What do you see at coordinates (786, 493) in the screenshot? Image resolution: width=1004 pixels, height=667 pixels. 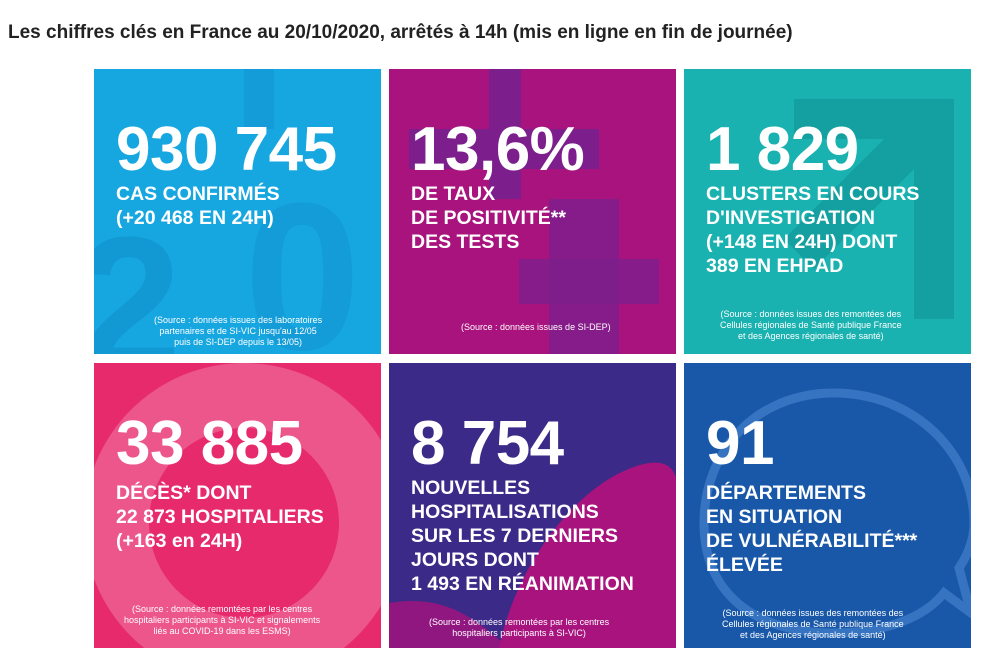 I see `description-line: DÉPARTEMENTS` at bounding box center [786, 493].